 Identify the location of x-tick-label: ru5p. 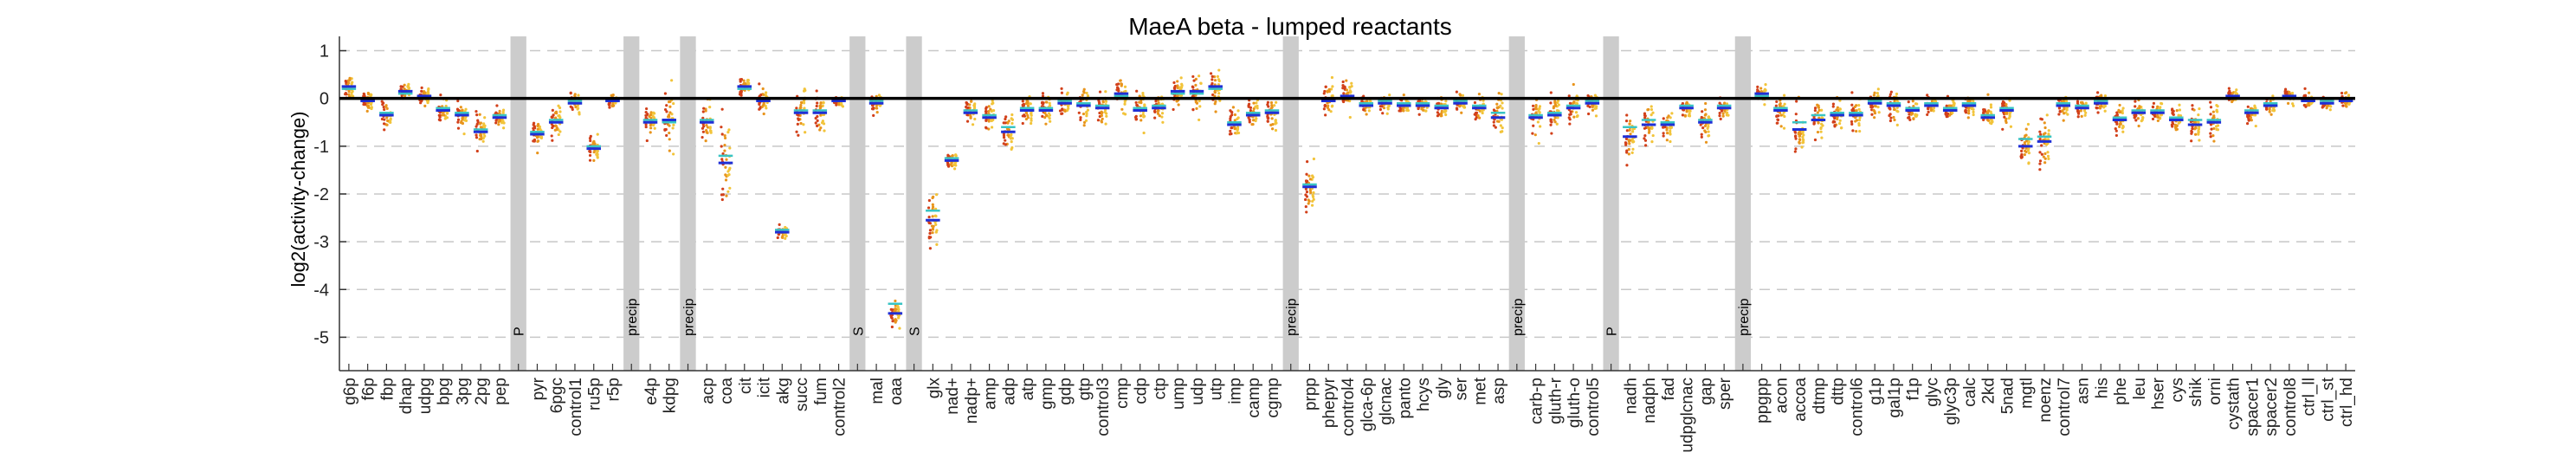
(595, 394).